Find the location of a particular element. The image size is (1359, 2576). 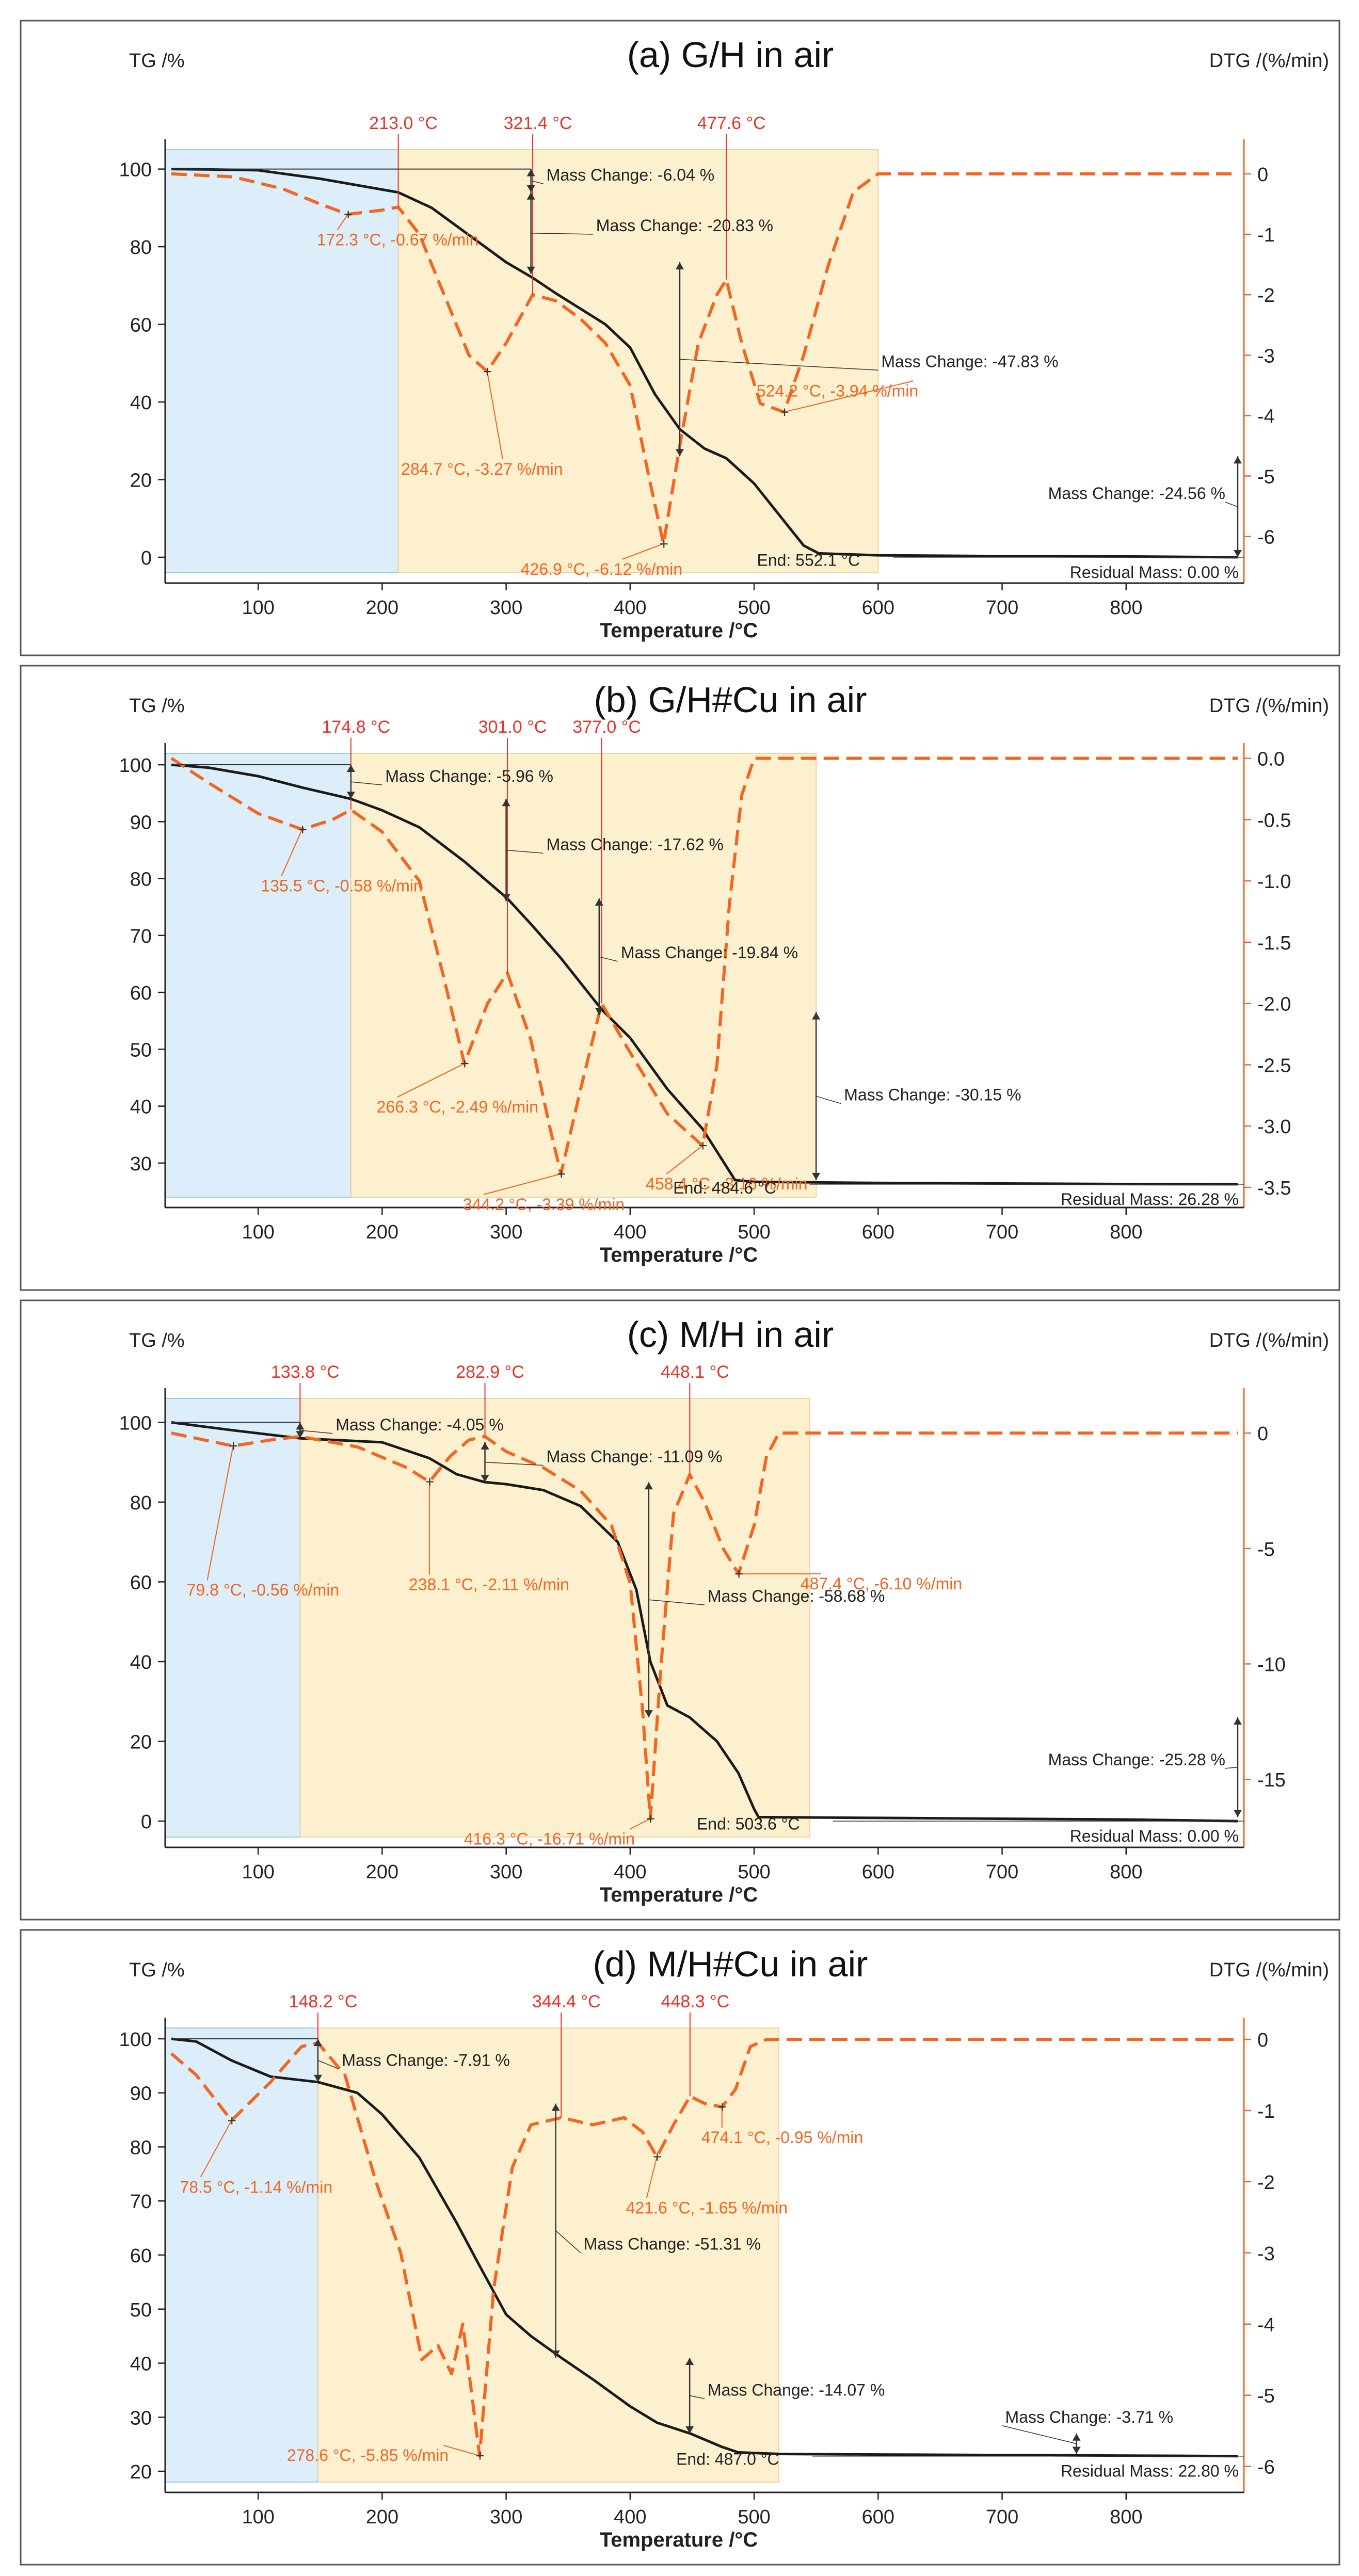

panel-c-series-dtg is located at coordinates (704, 1626).